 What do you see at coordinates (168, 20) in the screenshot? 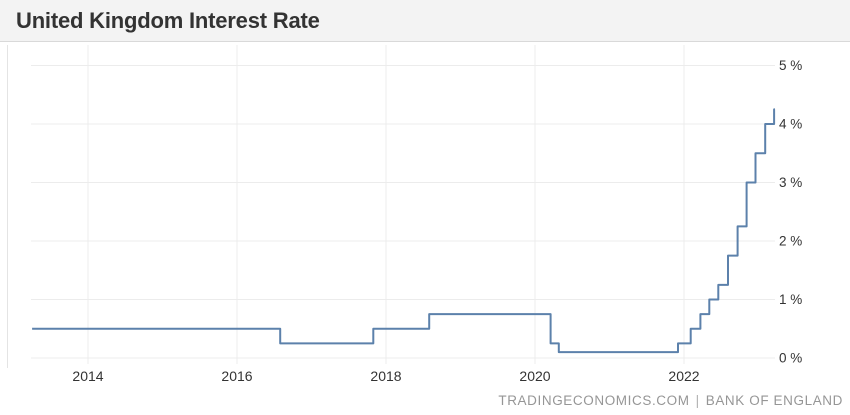
I see `page-title: United Kingdom Interest Rate` at bounding box center [168, 20].